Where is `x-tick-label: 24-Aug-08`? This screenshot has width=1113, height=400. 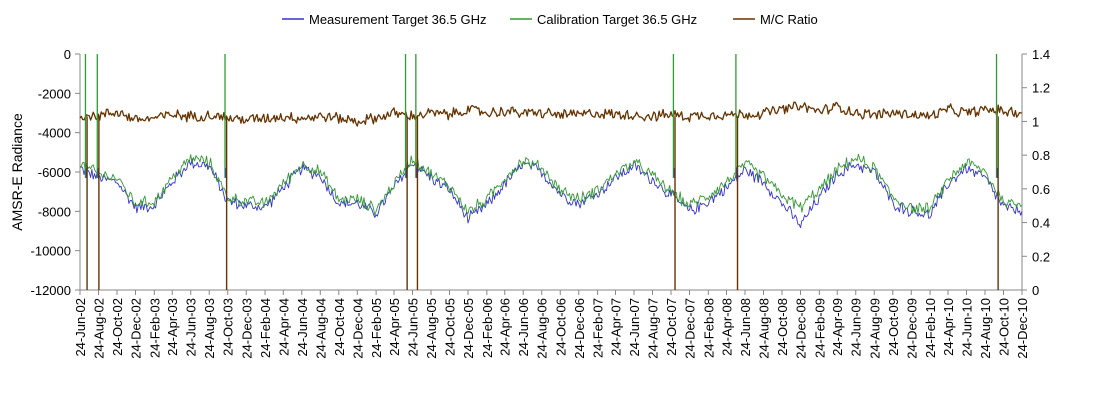
x-tick-label: 24-Aug-08 is located at coordinates (764, 328).